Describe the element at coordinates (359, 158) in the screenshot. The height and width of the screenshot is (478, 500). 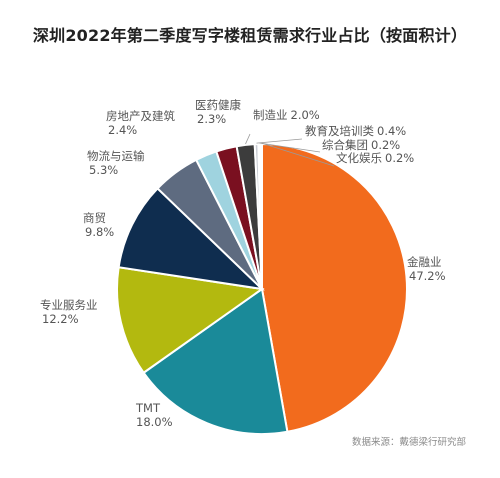
I see `slice-name-11: 文化娱乐` at that location.